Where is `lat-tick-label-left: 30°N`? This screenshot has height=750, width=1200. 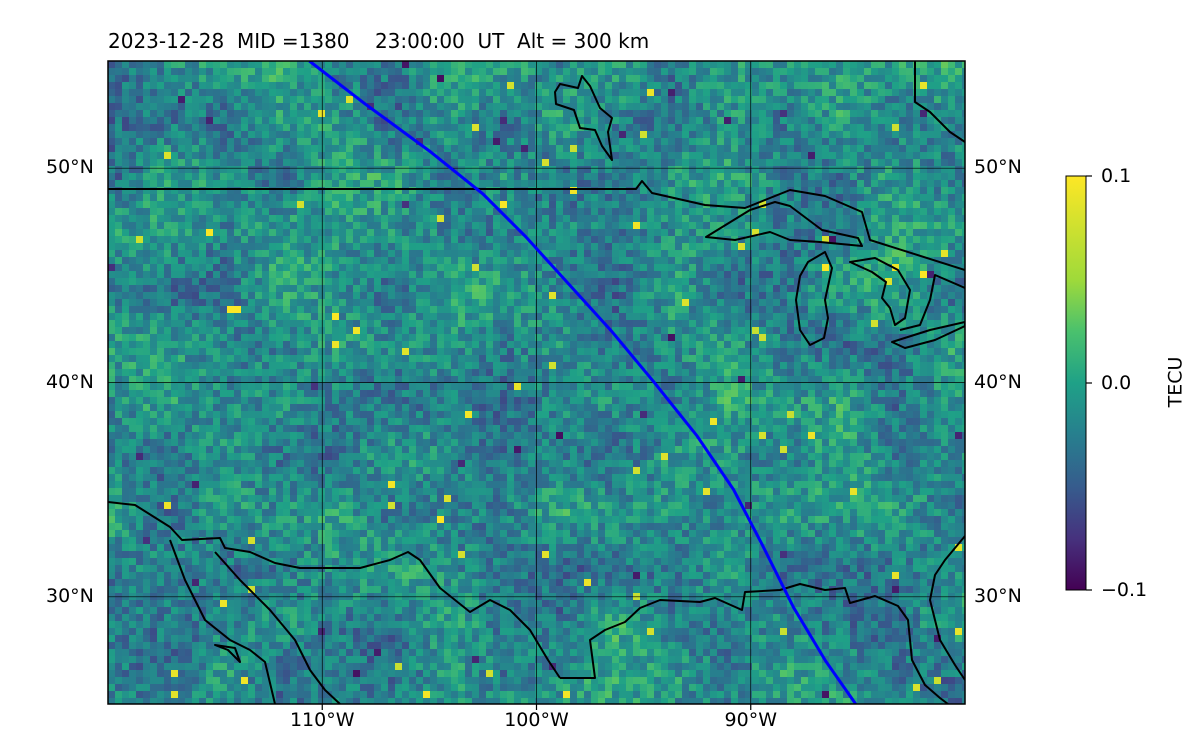 lat-tick-label-left: 30°N is located at coordinates (70, 595).